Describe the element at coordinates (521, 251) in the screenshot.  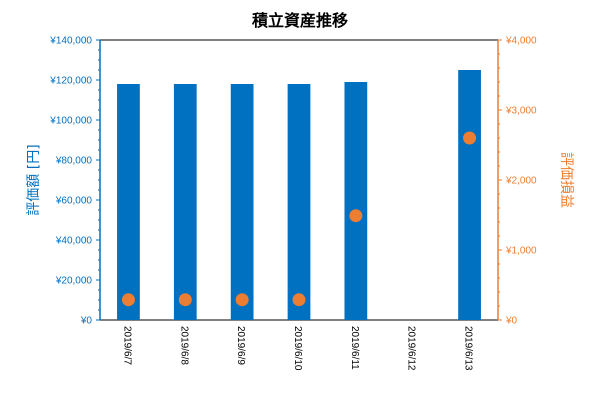
I see `right-tick-label: ¥1,000` at that location.